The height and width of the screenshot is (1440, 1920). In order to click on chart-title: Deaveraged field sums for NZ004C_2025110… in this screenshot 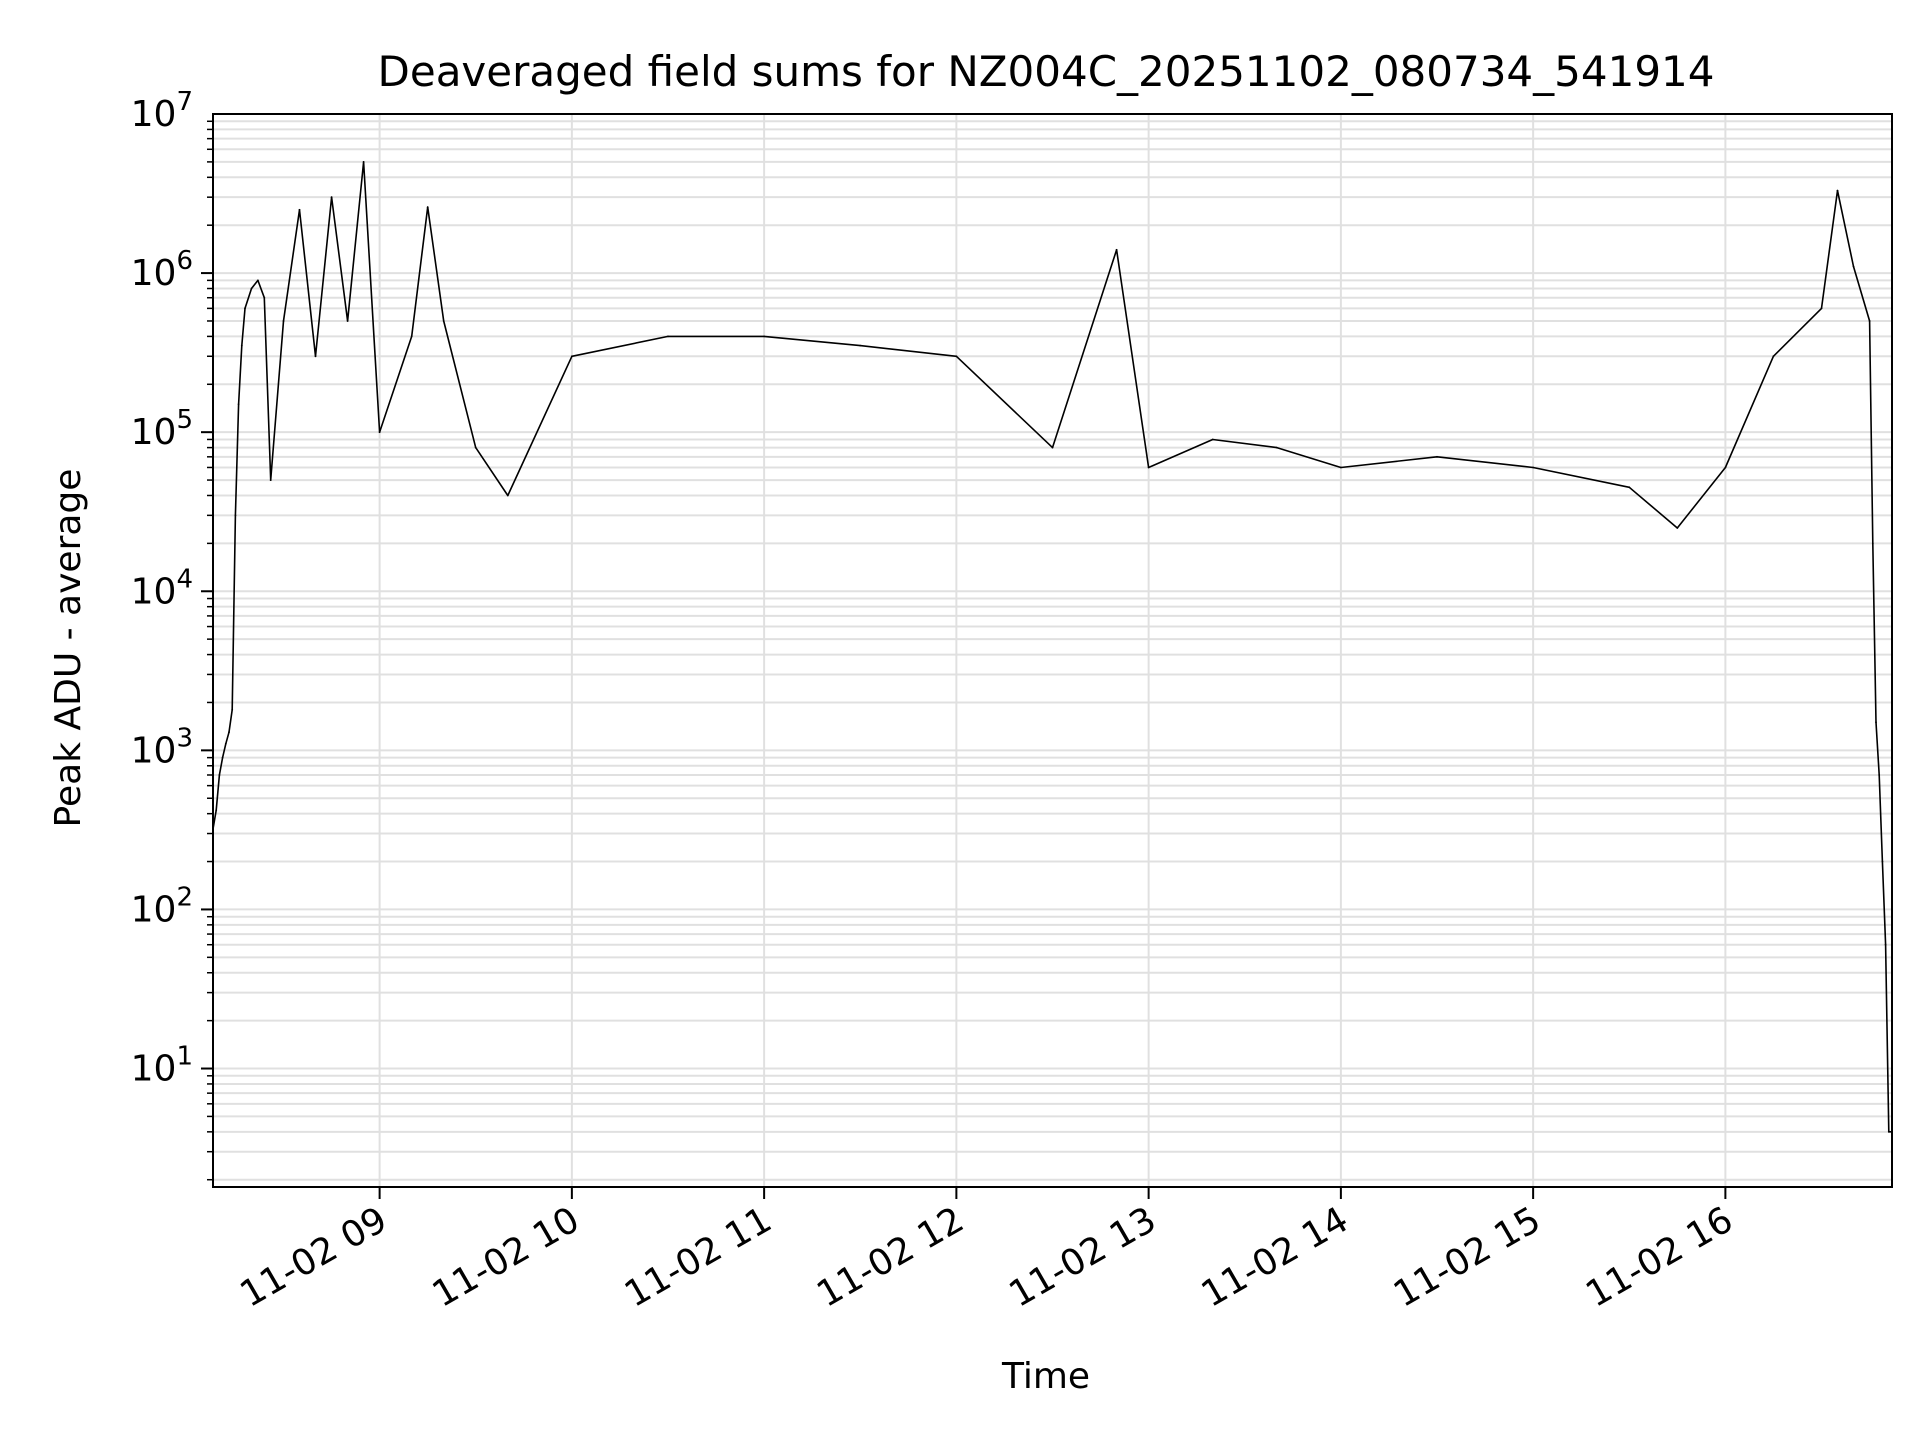, I will do `click(1046, 71)`.